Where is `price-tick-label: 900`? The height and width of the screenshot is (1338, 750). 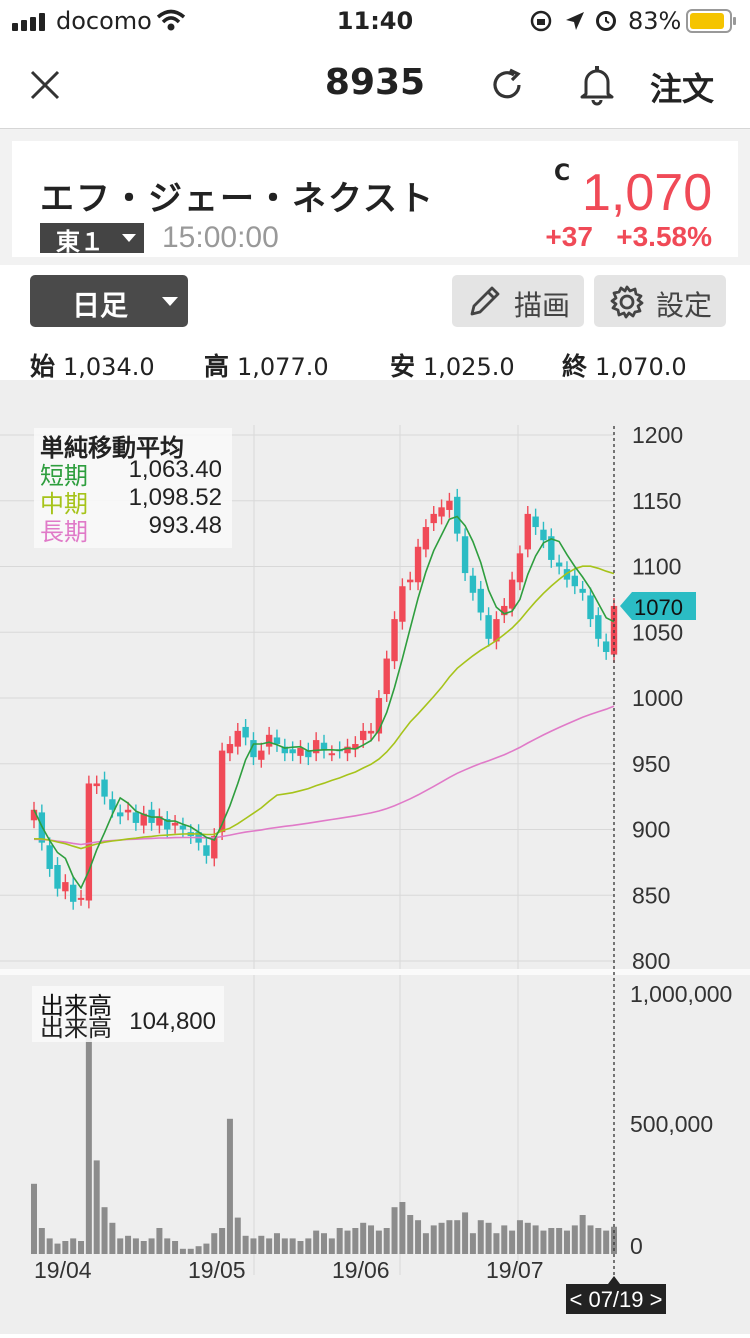
price-tick-label: 900 is located at coordinates (651, 830).